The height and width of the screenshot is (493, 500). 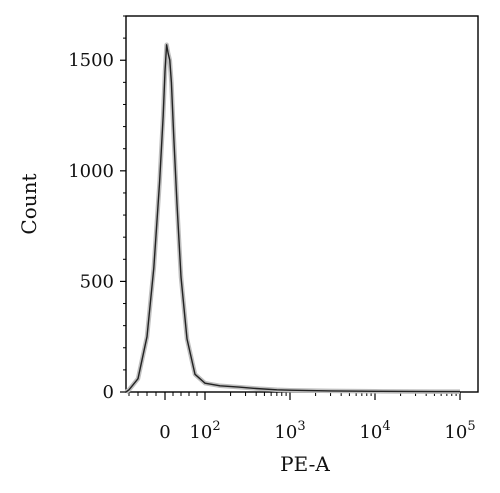 I want to click on y-axis-title: Count, so click(x=29, y=203).